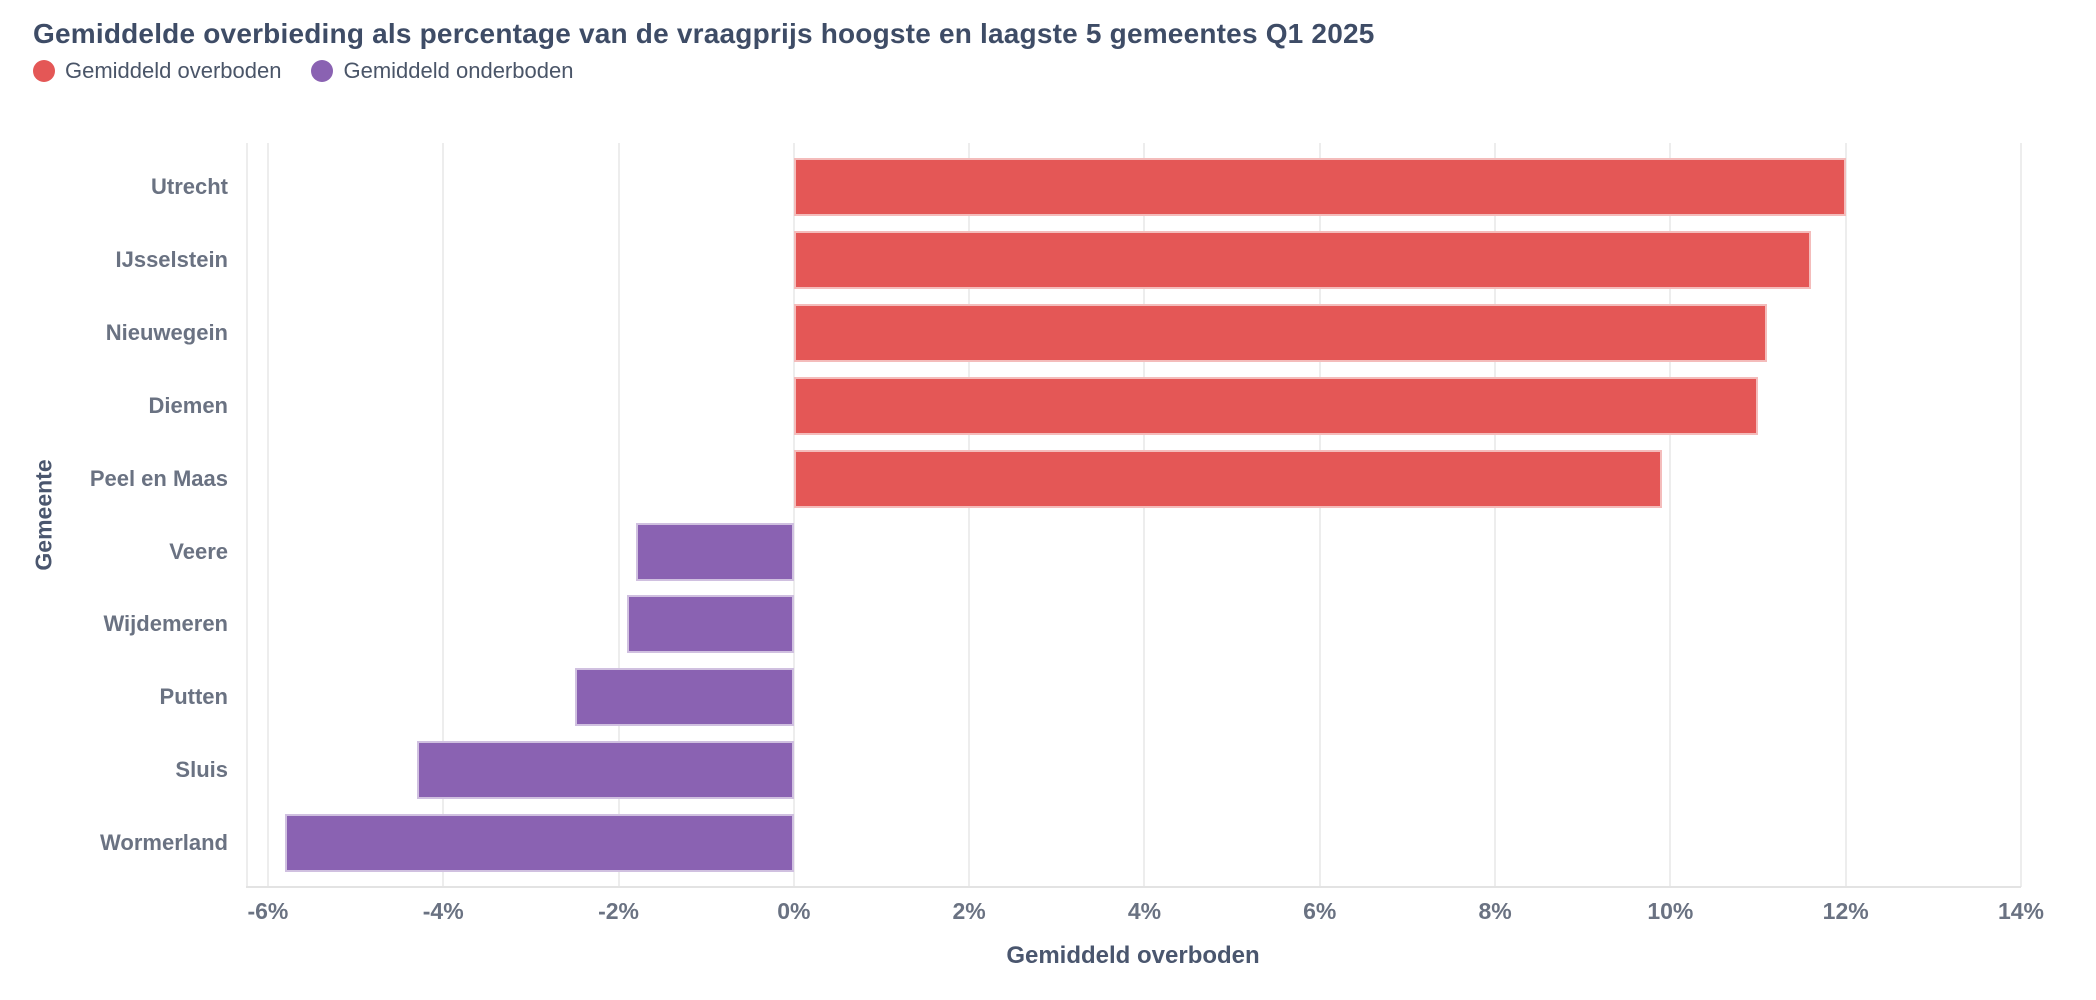  Describe the element at coordinates (1495, 911) in the screenshot. I see `x-tick-label-8: 8%` at that location.